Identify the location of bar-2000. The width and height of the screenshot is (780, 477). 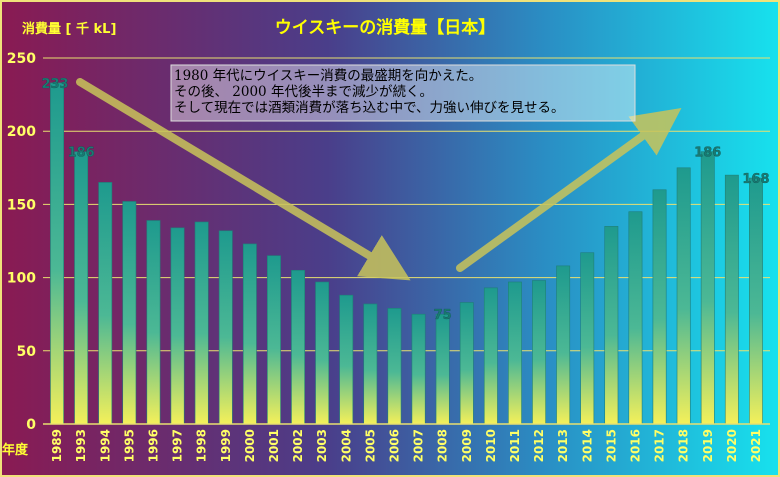
(249, 334).